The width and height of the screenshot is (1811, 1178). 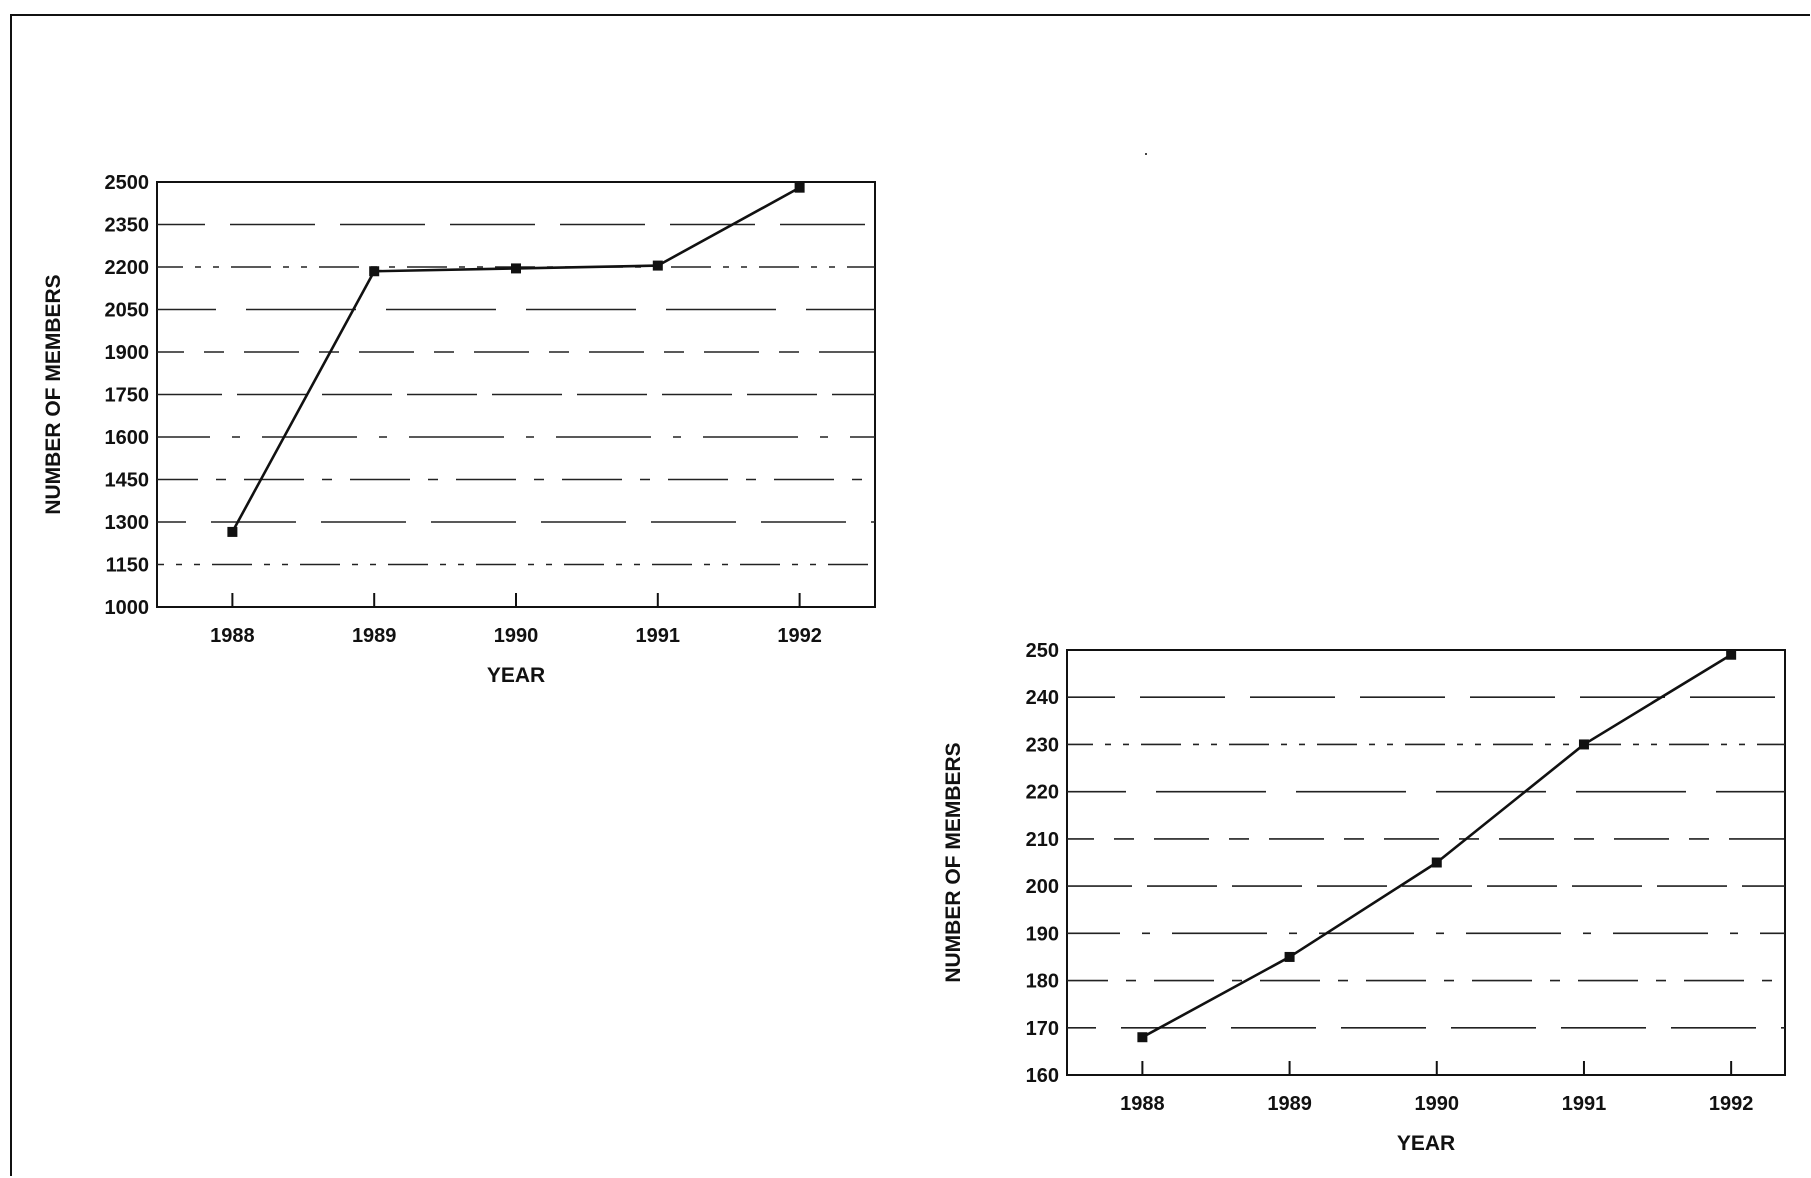 I want to click on plot-frame, so click(x=1426, y=862).